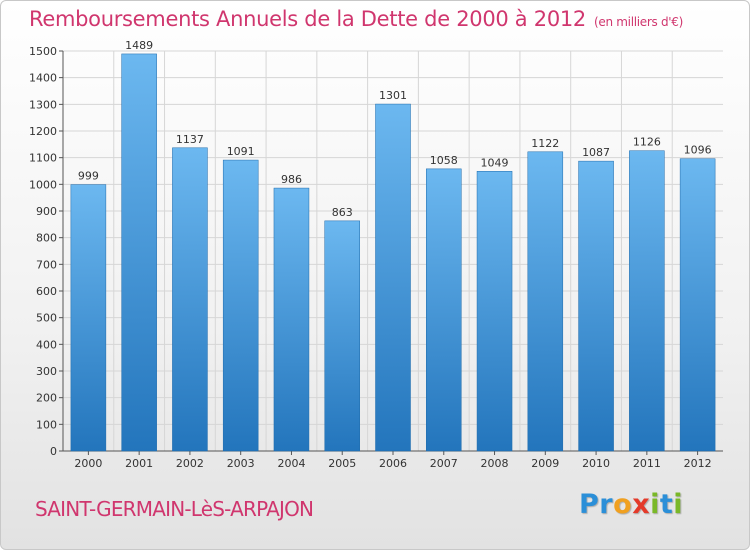 This screenshot has height=550, width=750. What do you see at coordinates (46, 291) in the screenshot?
I see `y-tick-label: 600` at bounding box center [46, 291].